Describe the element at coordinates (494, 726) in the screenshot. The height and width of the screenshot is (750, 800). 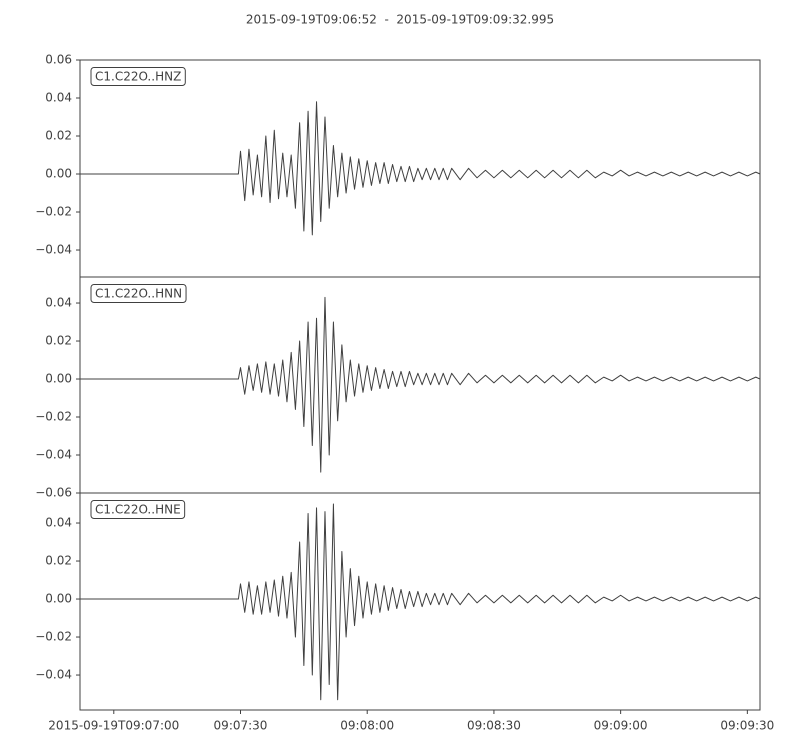
I see `x-tick-label: 09:08:30` at that location.